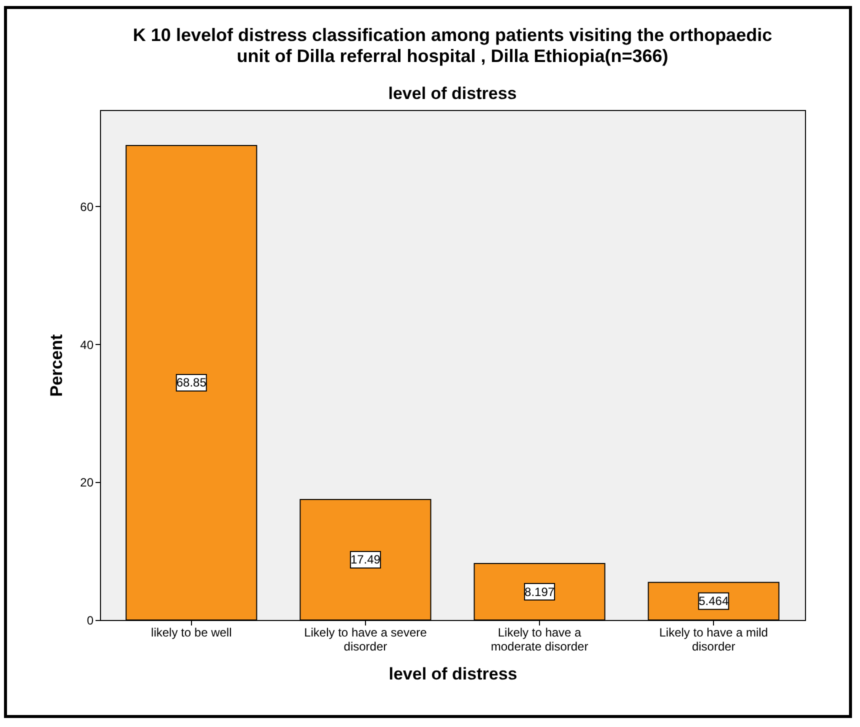 This screenshot has width=860, height=727. Describe the element at coordinates (90, 621) in the screenshot. I see `y-tick-label: 0` at that location.